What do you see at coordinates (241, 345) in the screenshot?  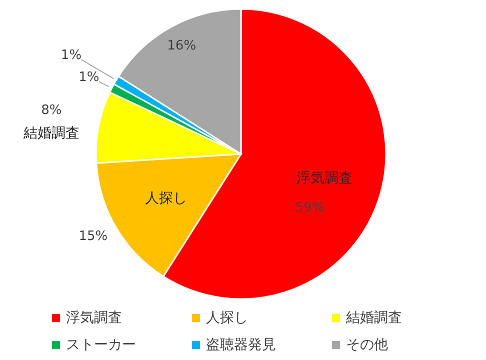 I see `legend-label: 盗聴器発見` at bounding box center [241, 345].